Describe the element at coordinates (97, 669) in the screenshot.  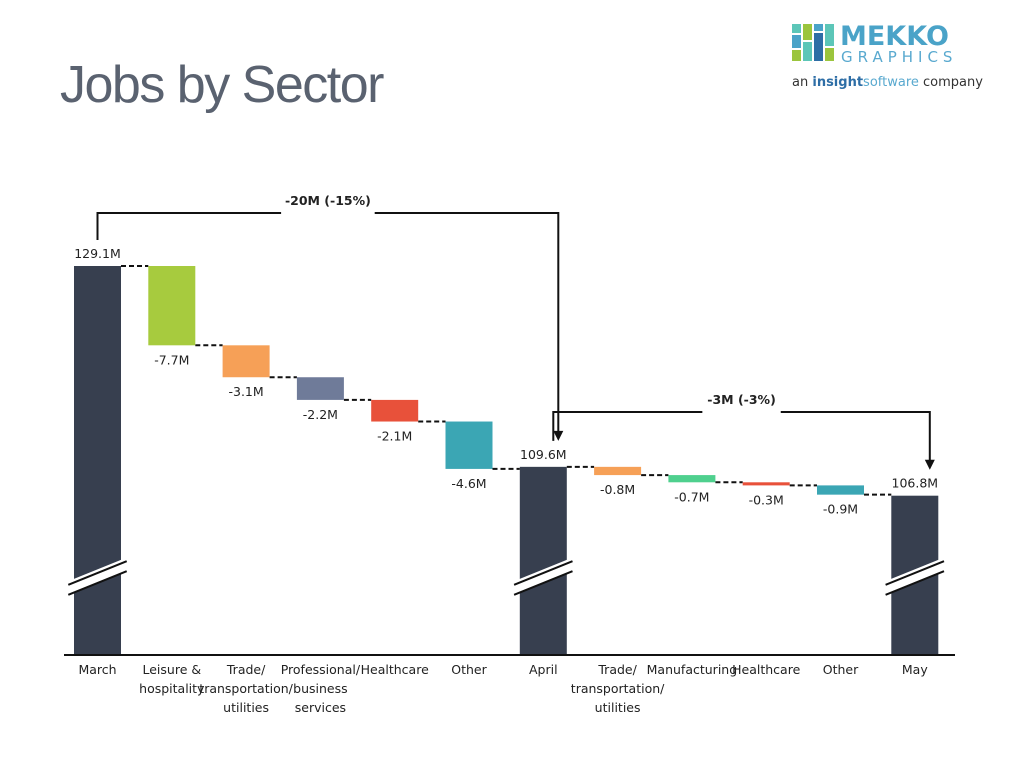
I see `category-label: March` at that location.